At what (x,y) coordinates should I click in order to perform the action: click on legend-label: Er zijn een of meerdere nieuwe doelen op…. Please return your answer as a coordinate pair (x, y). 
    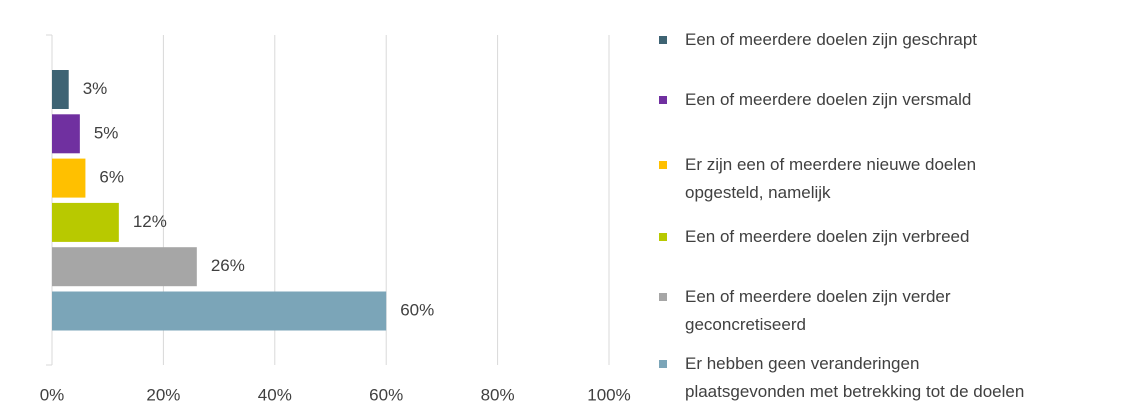
    Looking at the image, I should click on (831, 178).